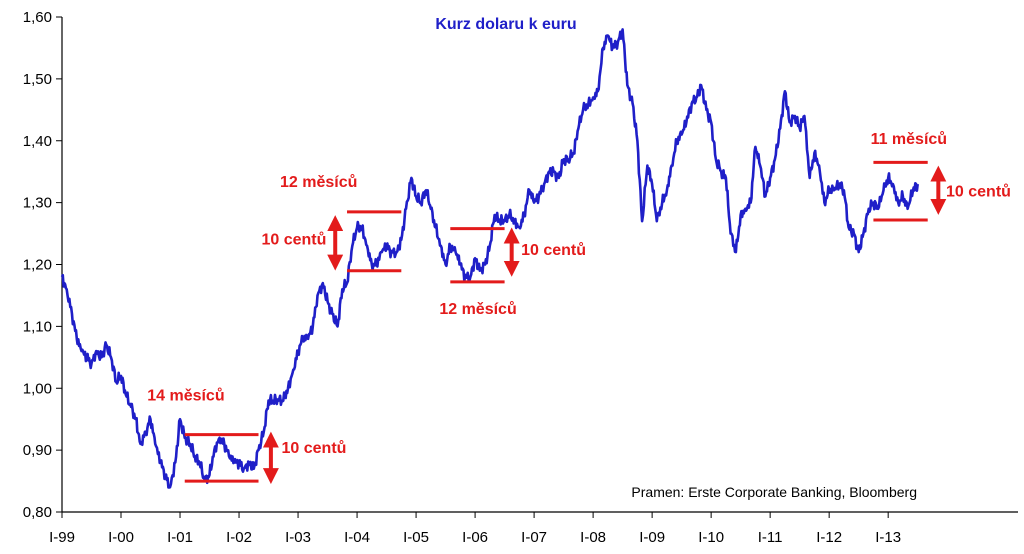  I want to click on x-tick-label: I-13, so click(888, 537).